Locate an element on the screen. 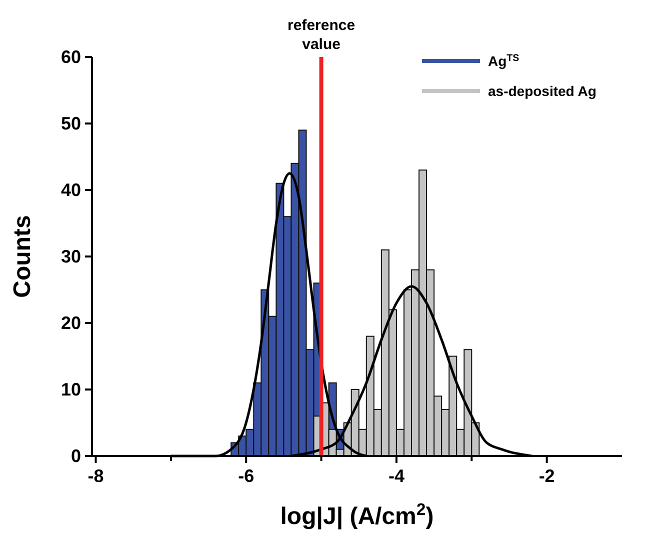 The image size is (649, 534). y-tick-label: 10 is located at coordinates (70, 390).